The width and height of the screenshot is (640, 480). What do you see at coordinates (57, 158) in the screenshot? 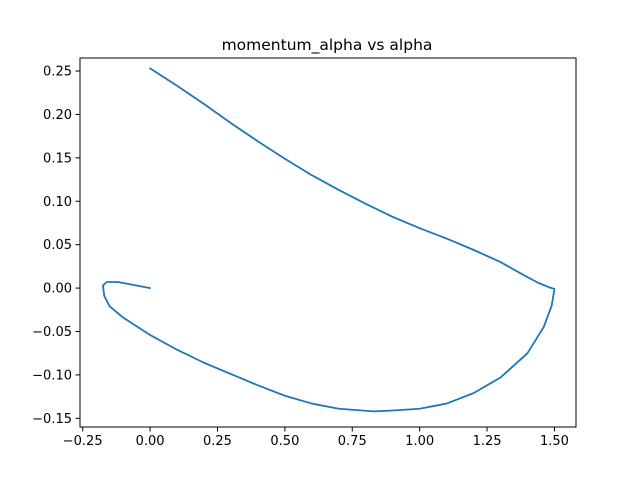
I see `y-tick-label: 0.15` at bounding box center [57, 158].